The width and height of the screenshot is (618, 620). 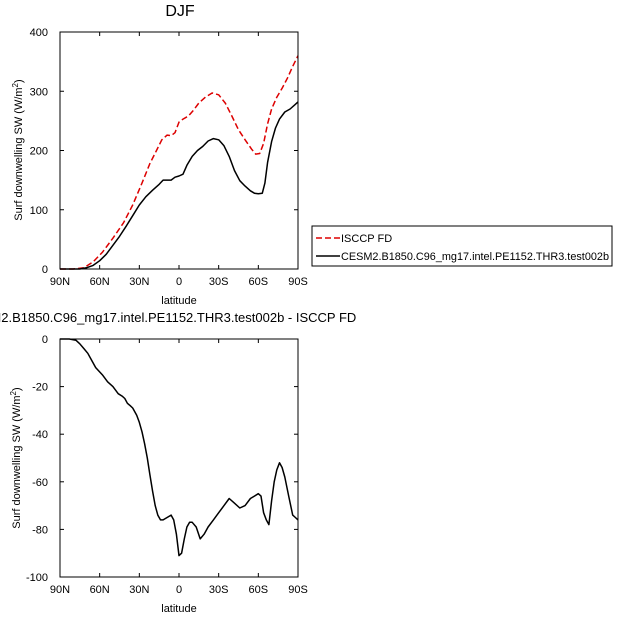 I want to click on y-tick-label: -80, so click(x=40, y=530).